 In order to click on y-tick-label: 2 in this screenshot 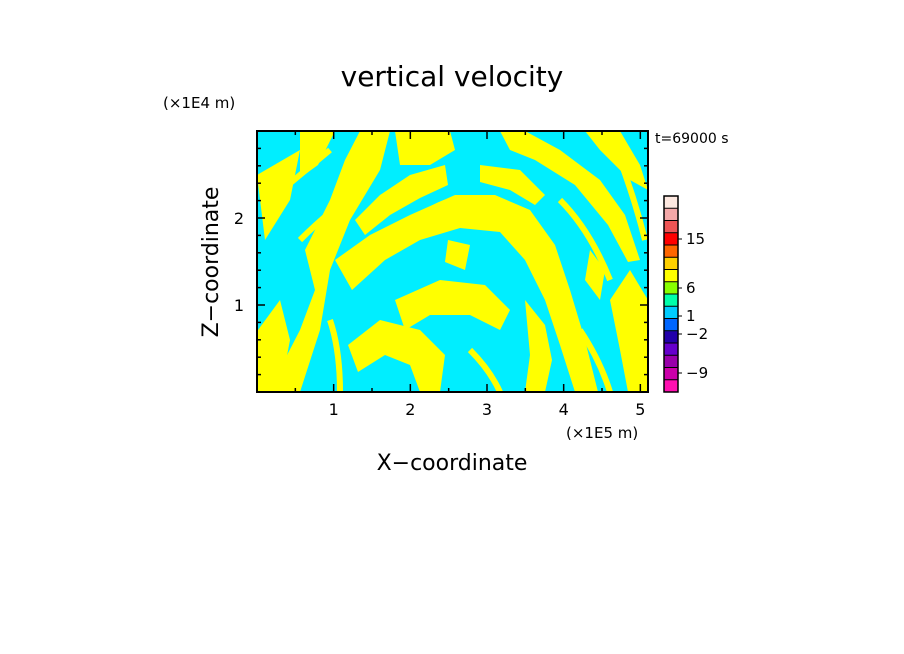, I will do `click(239, 218)`.